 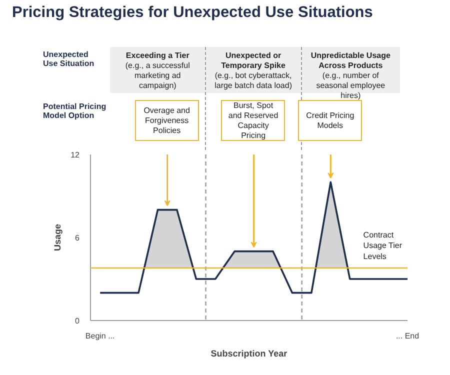 I want to click on text: Unexpected or Temporary Spike (e.g., bot cyberattack, large batch data load), so click(x=253, y=71).